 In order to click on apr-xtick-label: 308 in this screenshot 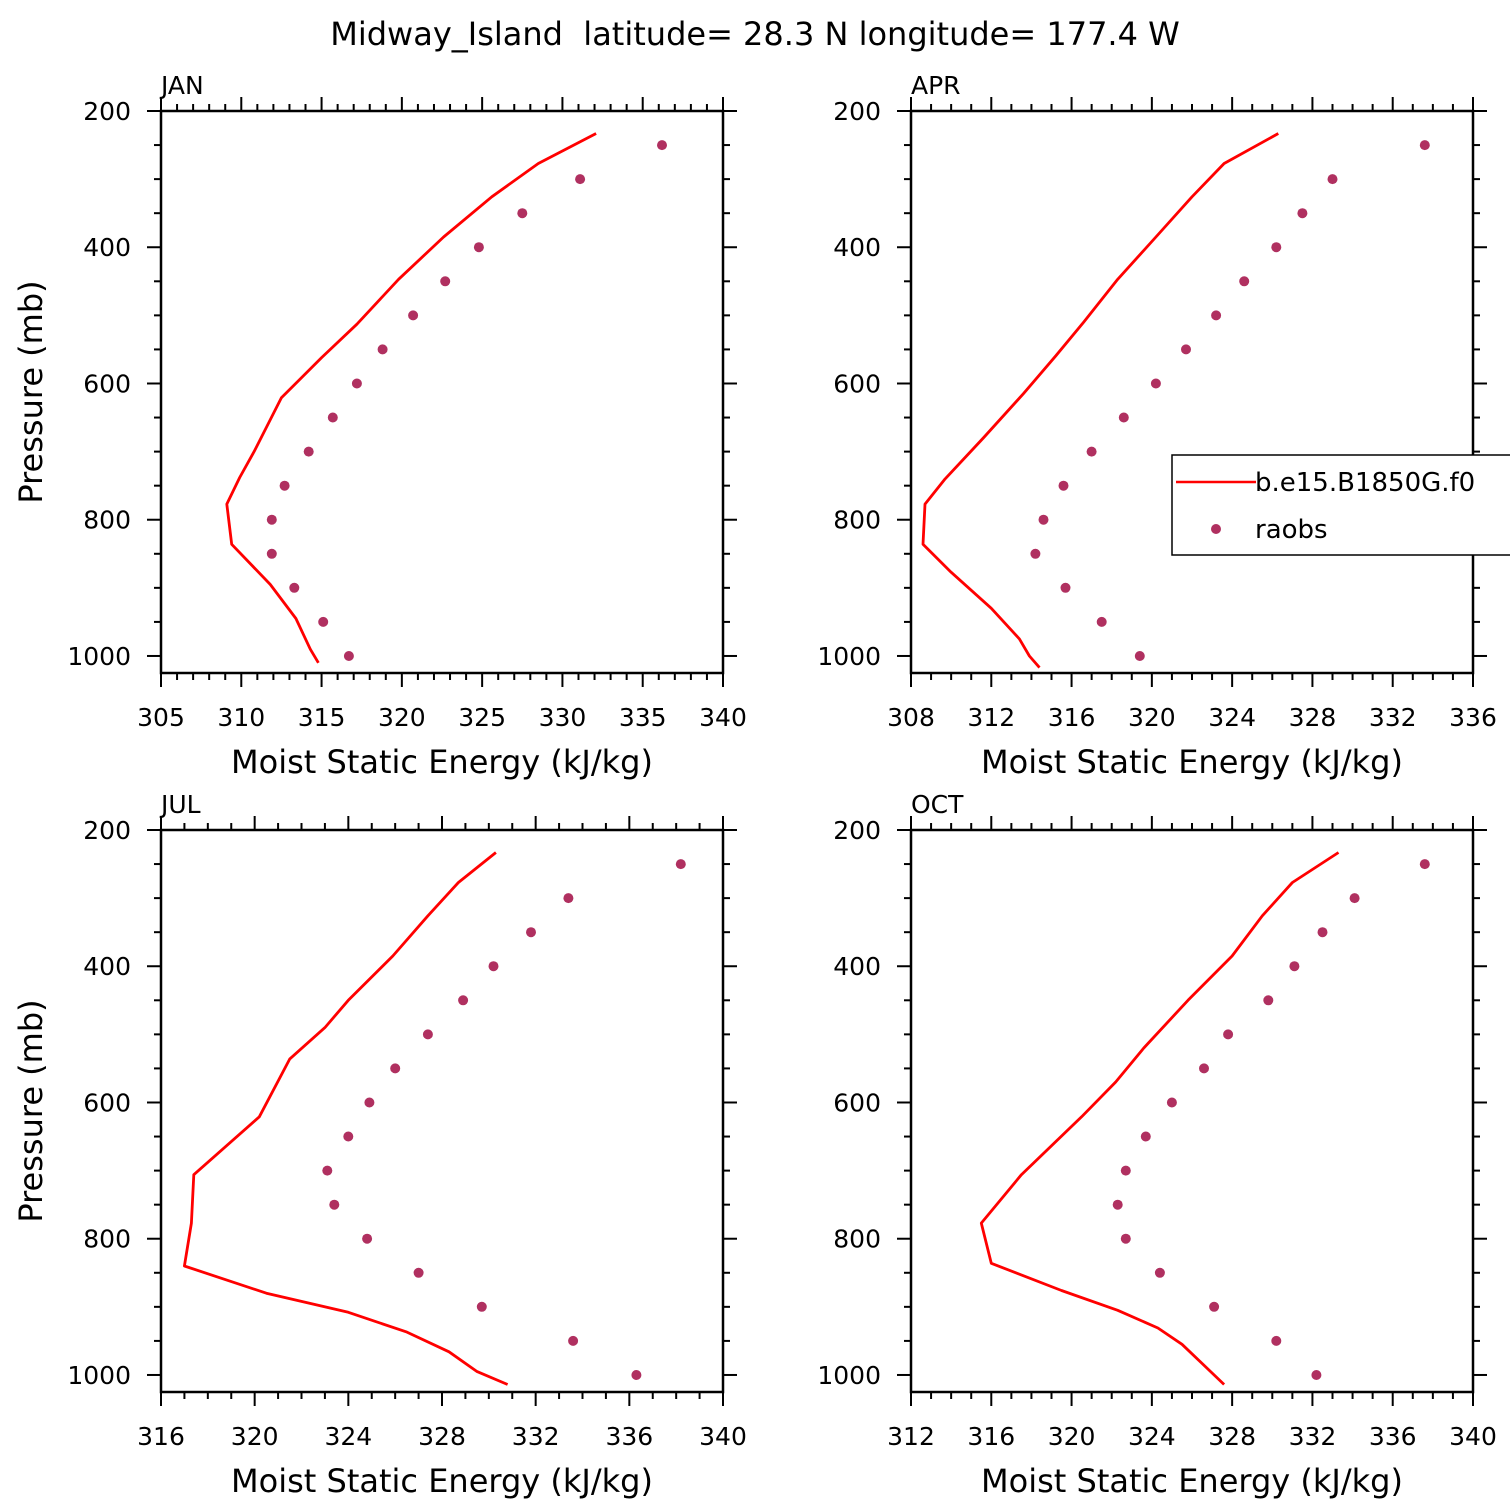, I will do `click(911, 717)`.